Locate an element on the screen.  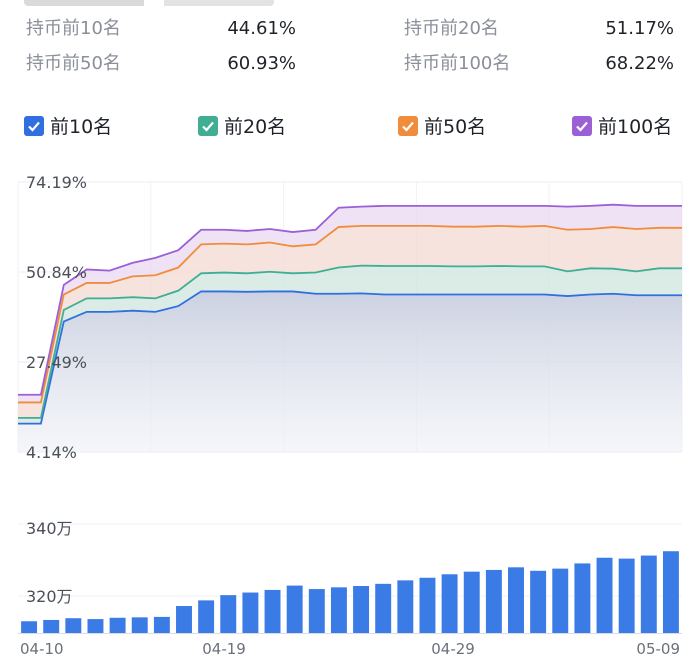
legend-item-top20: 前20名 is located at coordinates (242, 125).